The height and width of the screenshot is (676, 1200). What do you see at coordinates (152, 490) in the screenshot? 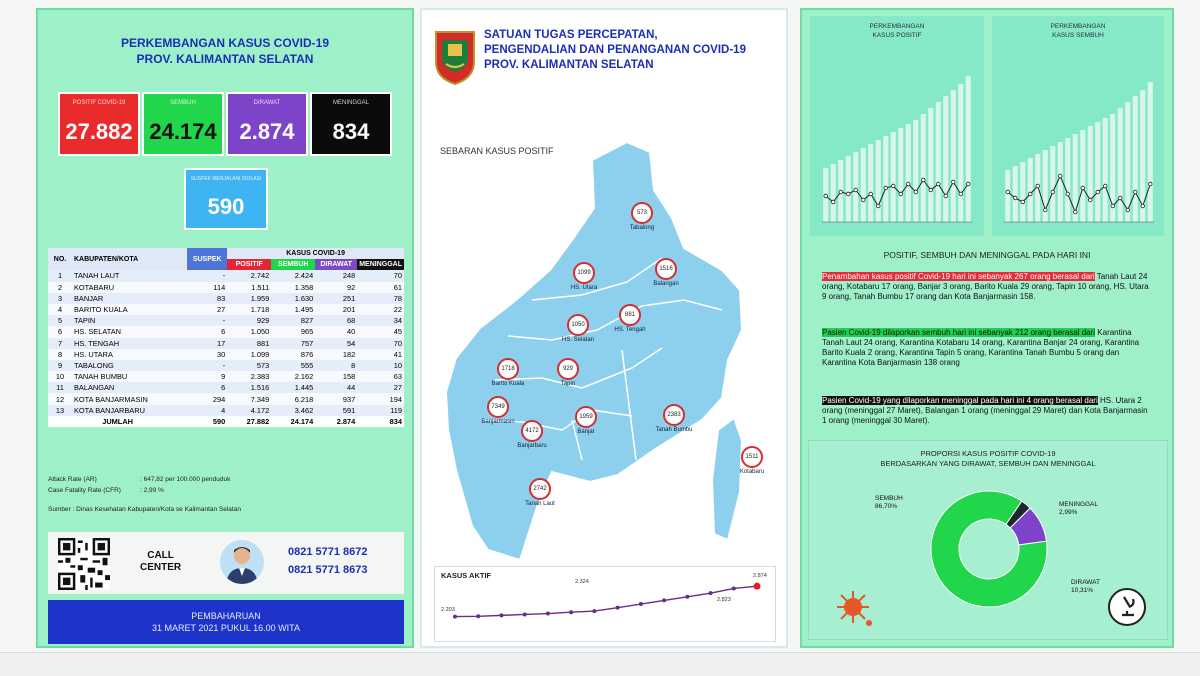
I see `cfr-value: : 2,99 %` at bounding box center [152, 490].